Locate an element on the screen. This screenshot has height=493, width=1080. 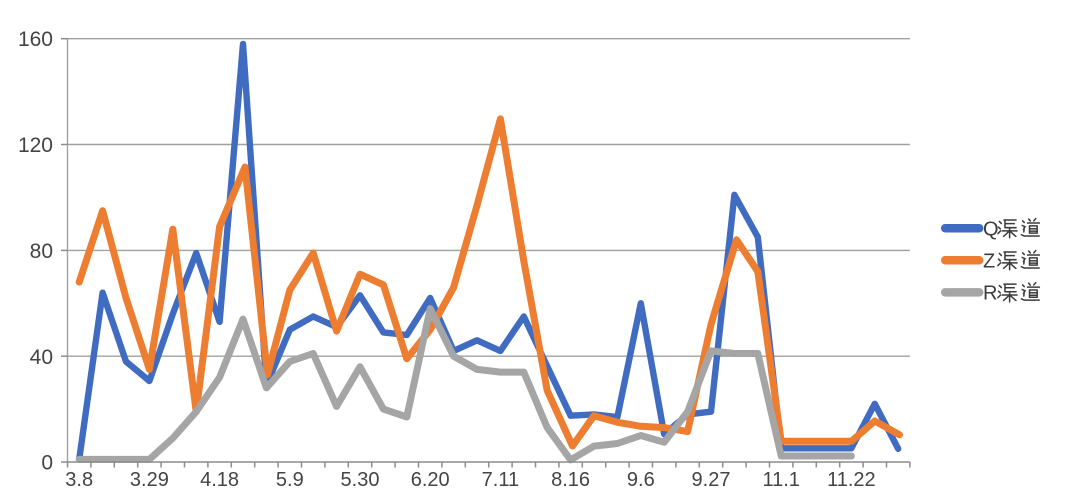
svg-text: 5.9 is located at coordinates (290, 480).